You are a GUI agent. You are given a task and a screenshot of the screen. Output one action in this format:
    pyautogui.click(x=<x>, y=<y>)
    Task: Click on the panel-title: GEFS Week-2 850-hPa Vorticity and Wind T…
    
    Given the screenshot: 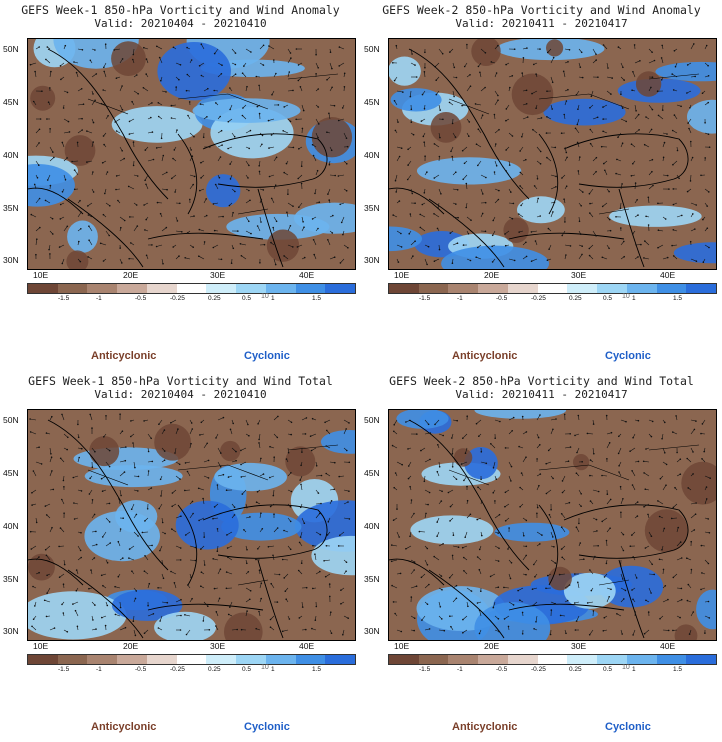 What is the action you would take?
    pyautogui.click(x=541, y=381)
    